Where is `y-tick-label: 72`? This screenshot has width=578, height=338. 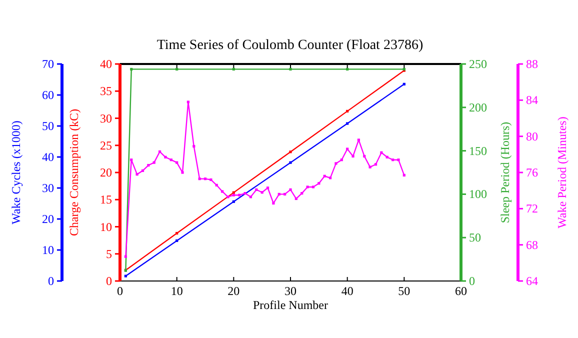
y-tick-label: 72 is located at coordinates (532, 209).